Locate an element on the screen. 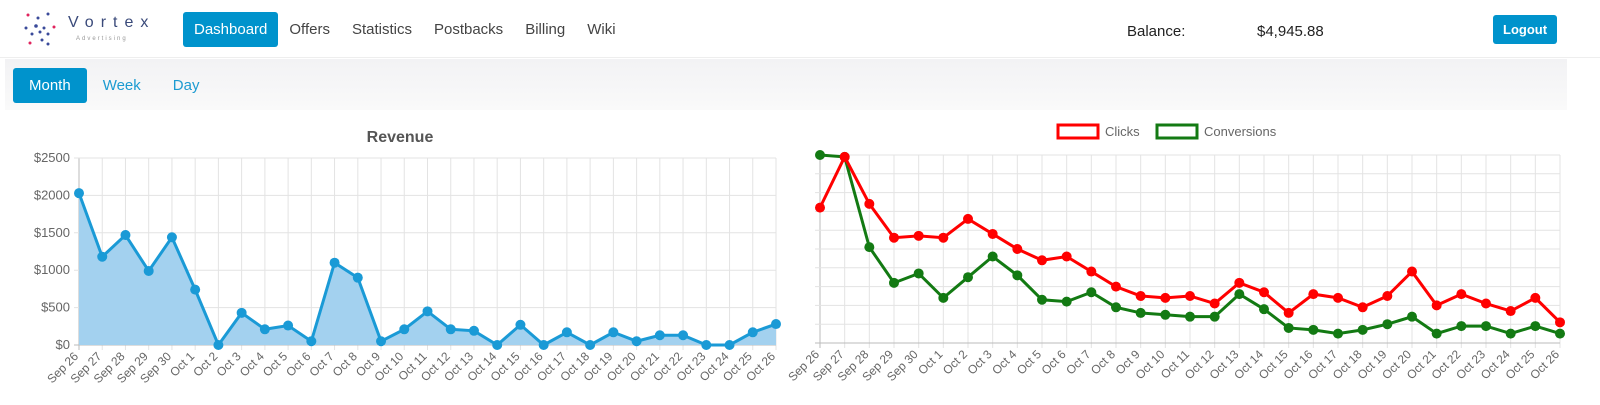 Image resolution: width=1600 pixels, height=405 pixels. logo-subtitle: Advertising is located at coordinates (102, 39).